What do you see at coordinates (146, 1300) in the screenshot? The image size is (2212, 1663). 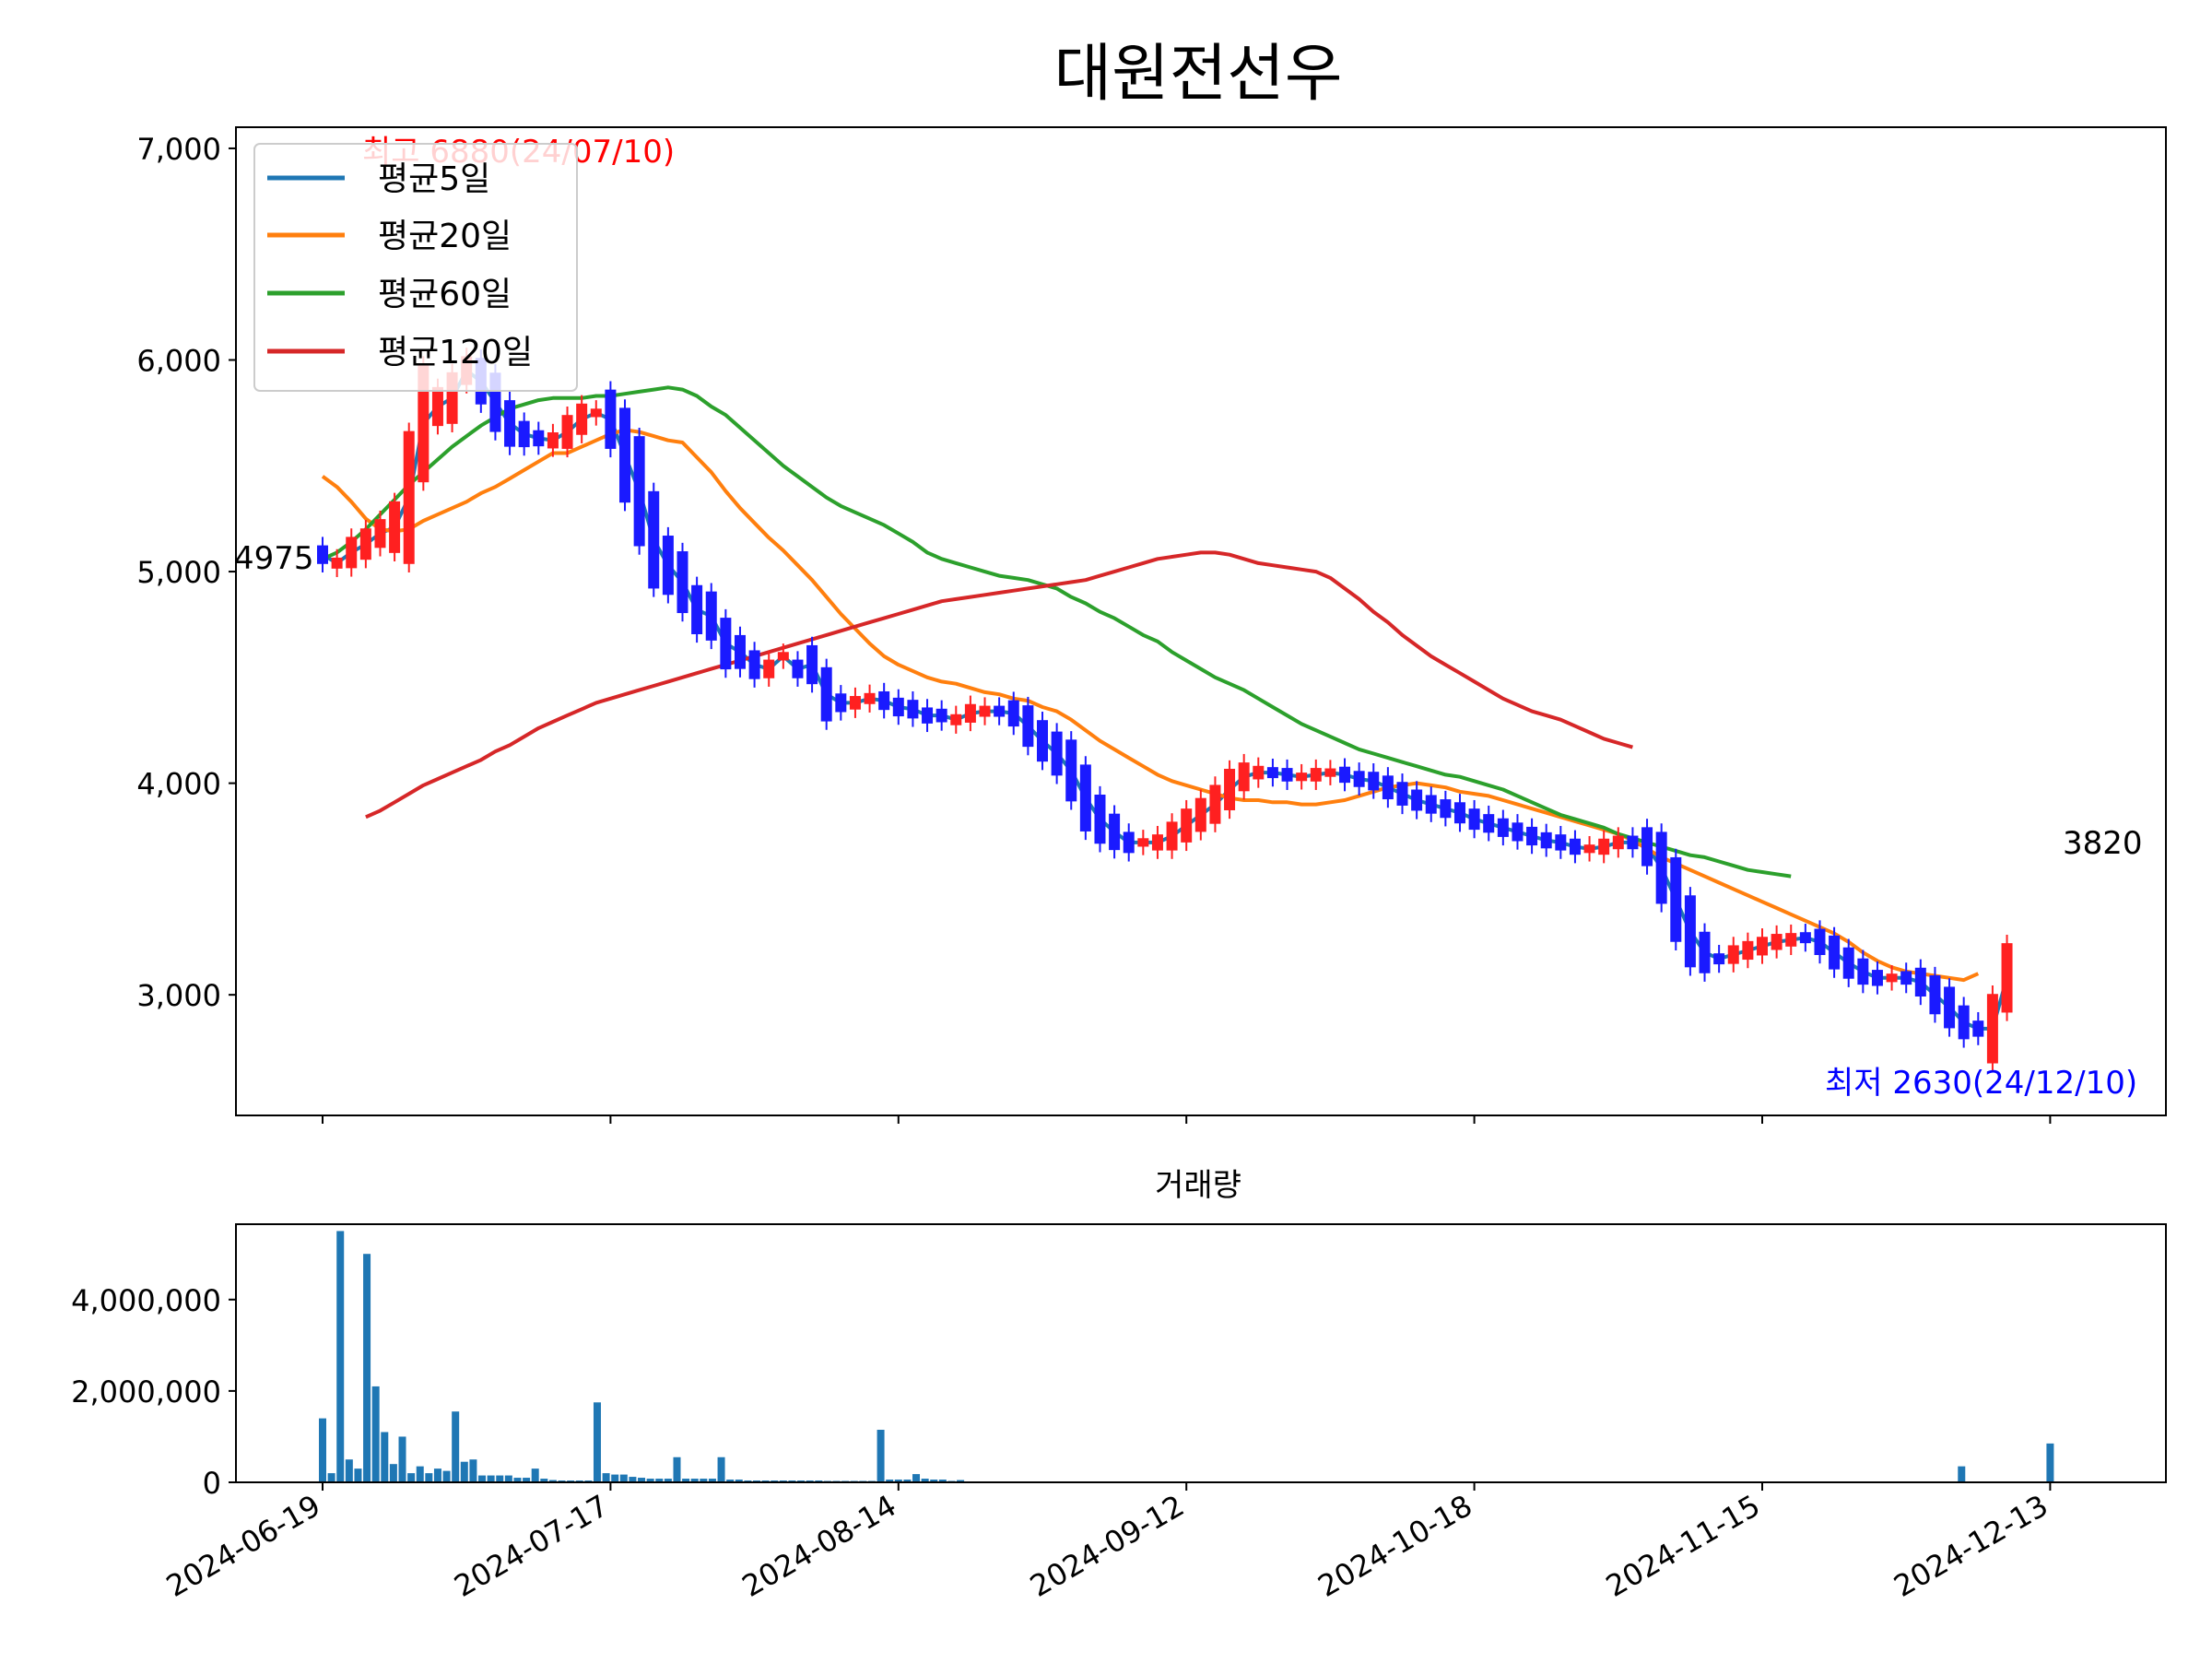 I see `volume-y-tick-label: 4,000,000` at bounding box center [146, 1300].